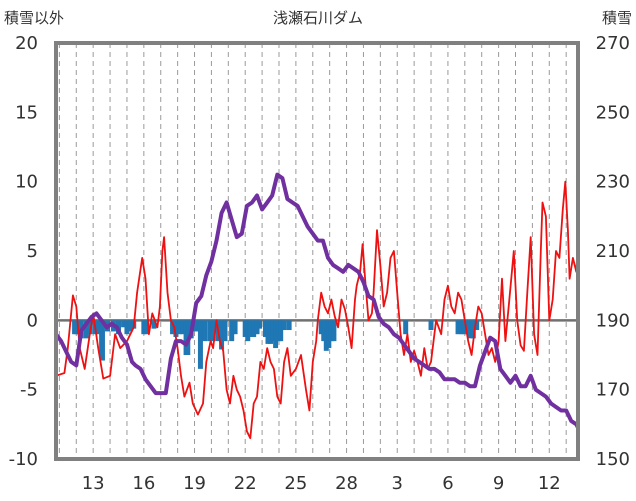 This screenshot has width=636, height=501. Describe the element at coordinates (498, 483) in the screenshot. I see `x-tick-label: 9` at that location.